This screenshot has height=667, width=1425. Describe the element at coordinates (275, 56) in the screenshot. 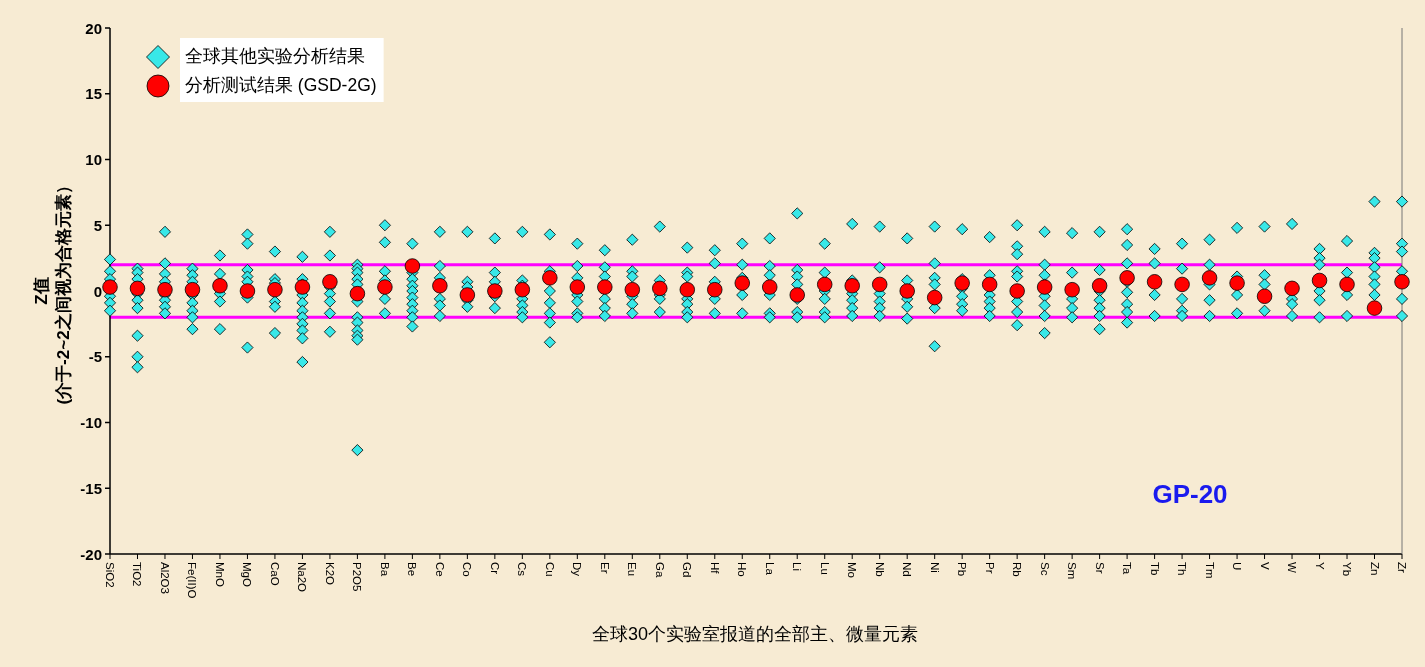

I see `legend-label: 全球其他实验分析结果` at that location.